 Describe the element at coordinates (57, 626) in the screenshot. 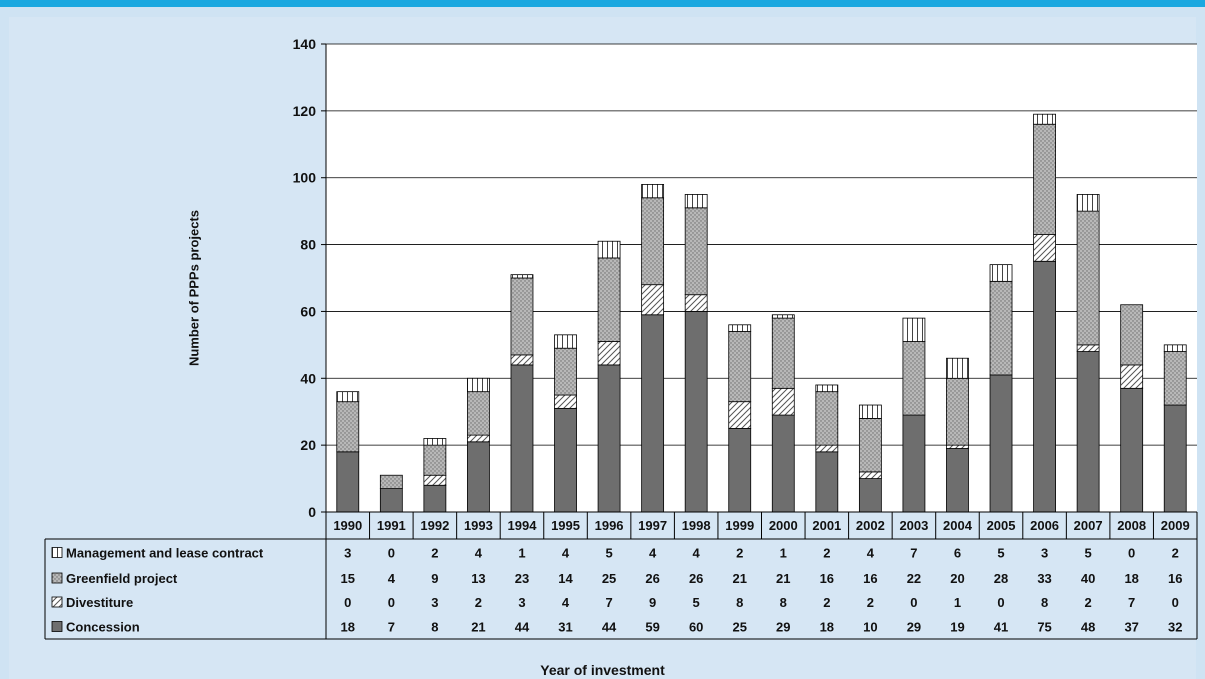

I see `legend-swatch-concession` at that location.